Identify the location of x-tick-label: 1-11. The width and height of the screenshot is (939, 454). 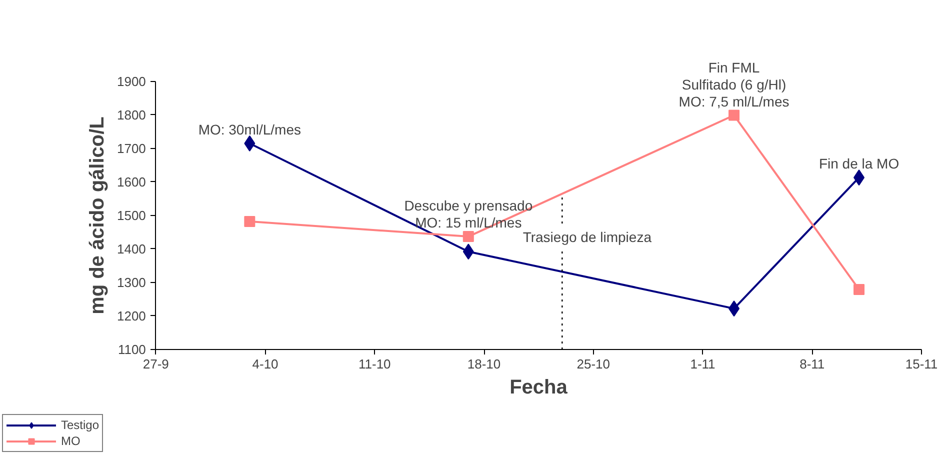
(703, 364).